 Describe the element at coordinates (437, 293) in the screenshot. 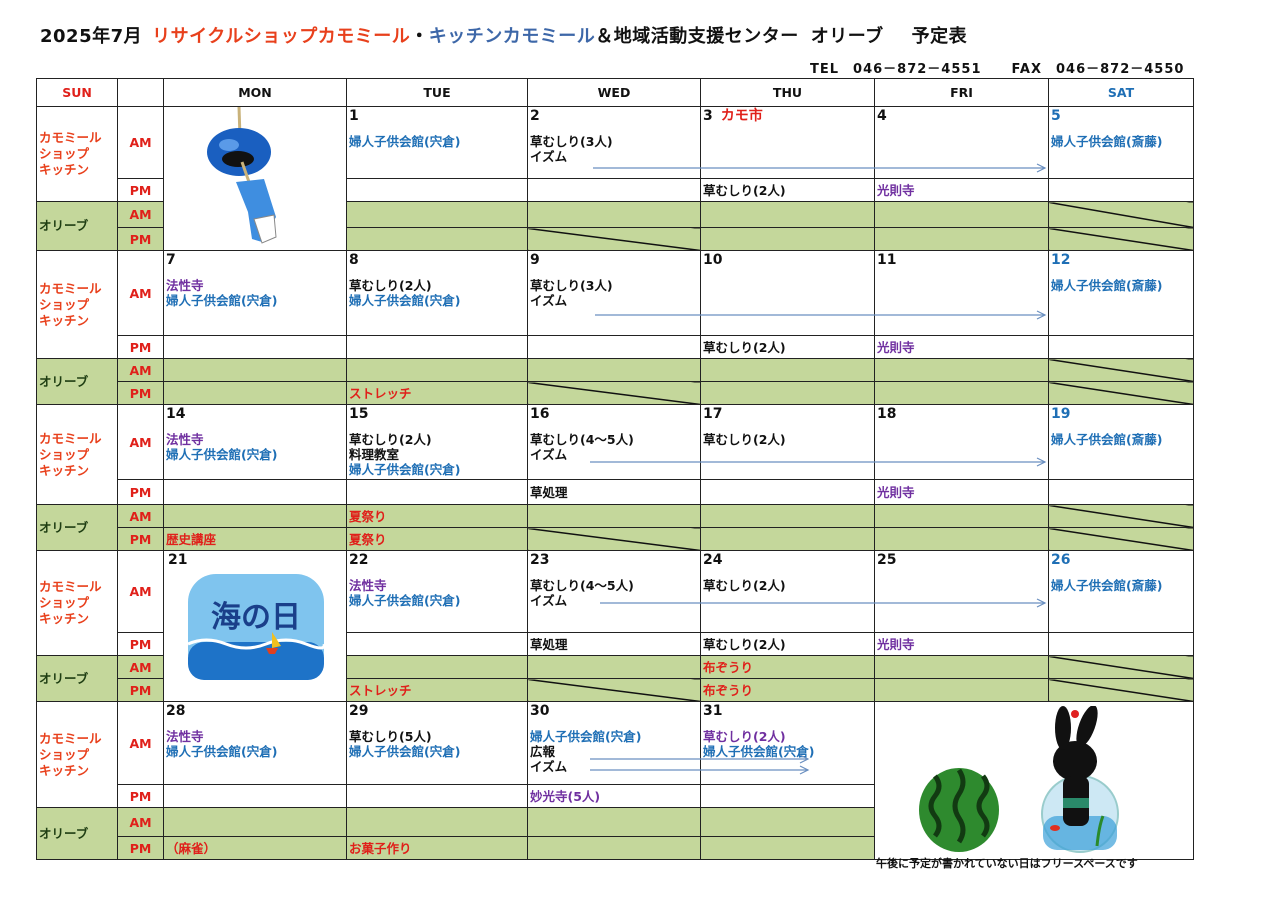

I see `day-cell-am: 8 草むしり(2人) 婦人子供会館(宍倉)` at that location.